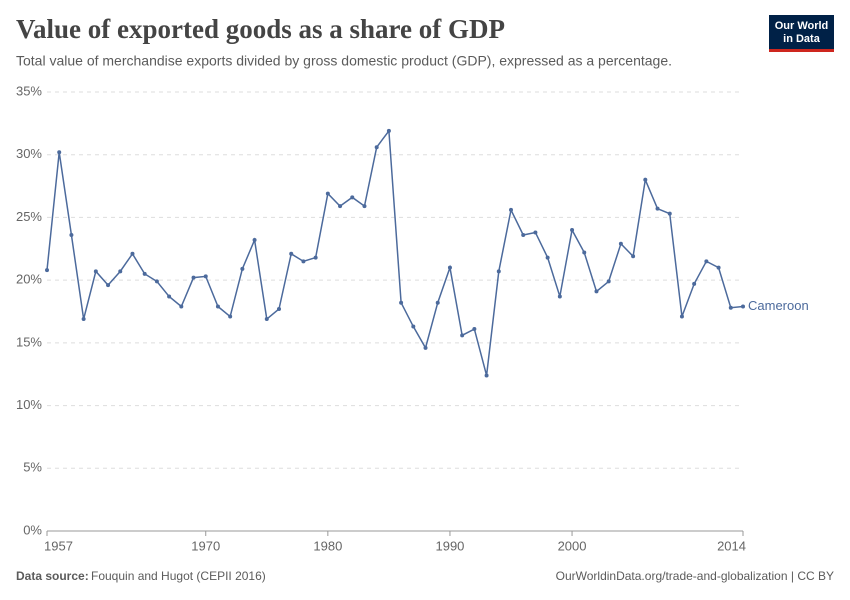 Image resolution: width=850 pixels, height=600 pixels. I want to click on logo-text: Our World, so click(802, 26).